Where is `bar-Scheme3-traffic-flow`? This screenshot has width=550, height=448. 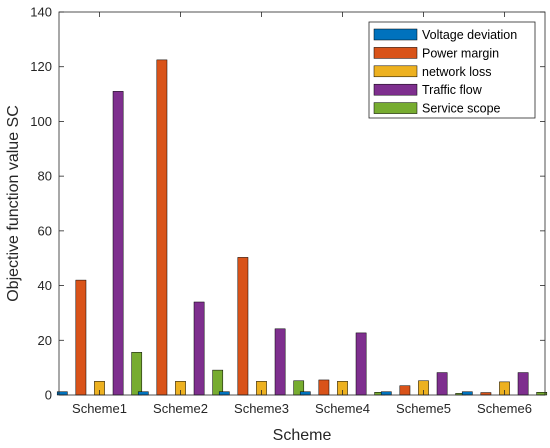 bar-Scheme3-traffic-flow is located at coordinates (280, 362).